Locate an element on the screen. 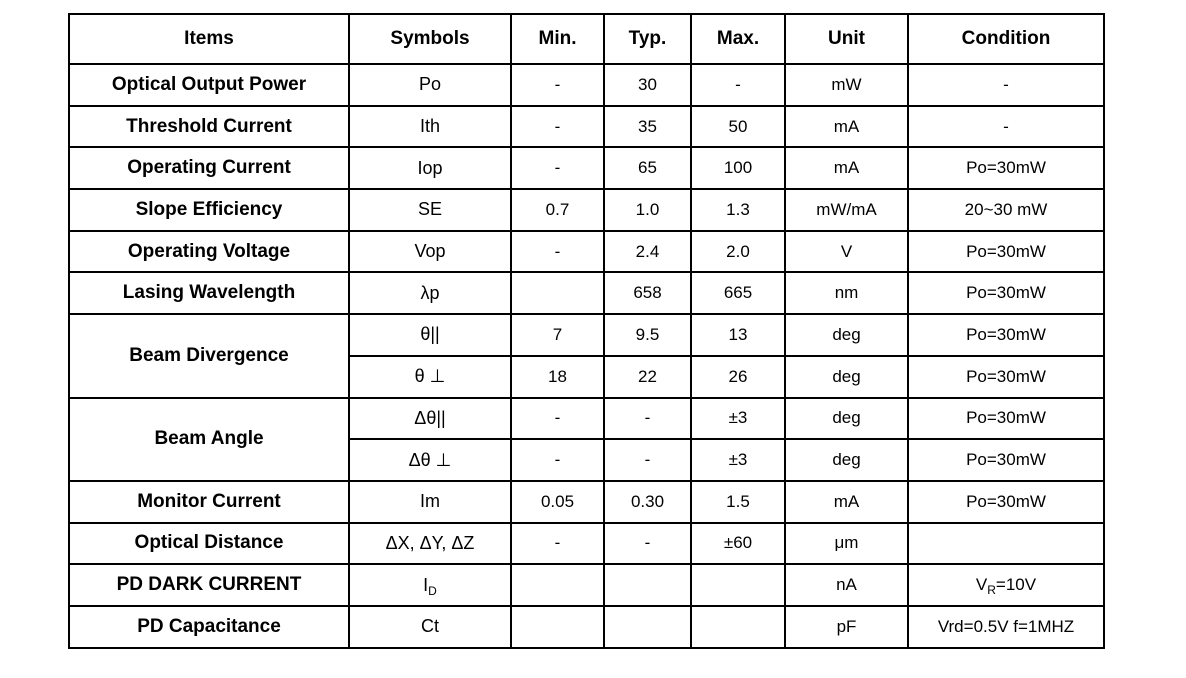 The width and height of the screenshot is (1186, 678). row-optical-distance: Optical Distance ΔX, ΔY, ΔZ - - ±60 μm is located at coordinates (586, 543).